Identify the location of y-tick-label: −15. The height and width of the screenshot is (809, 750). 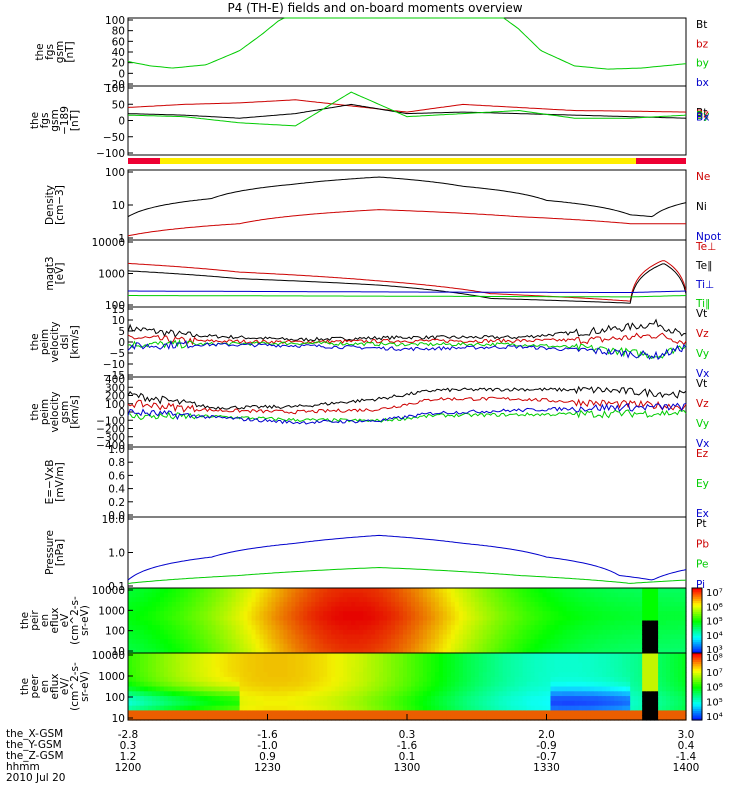
(114, 376).